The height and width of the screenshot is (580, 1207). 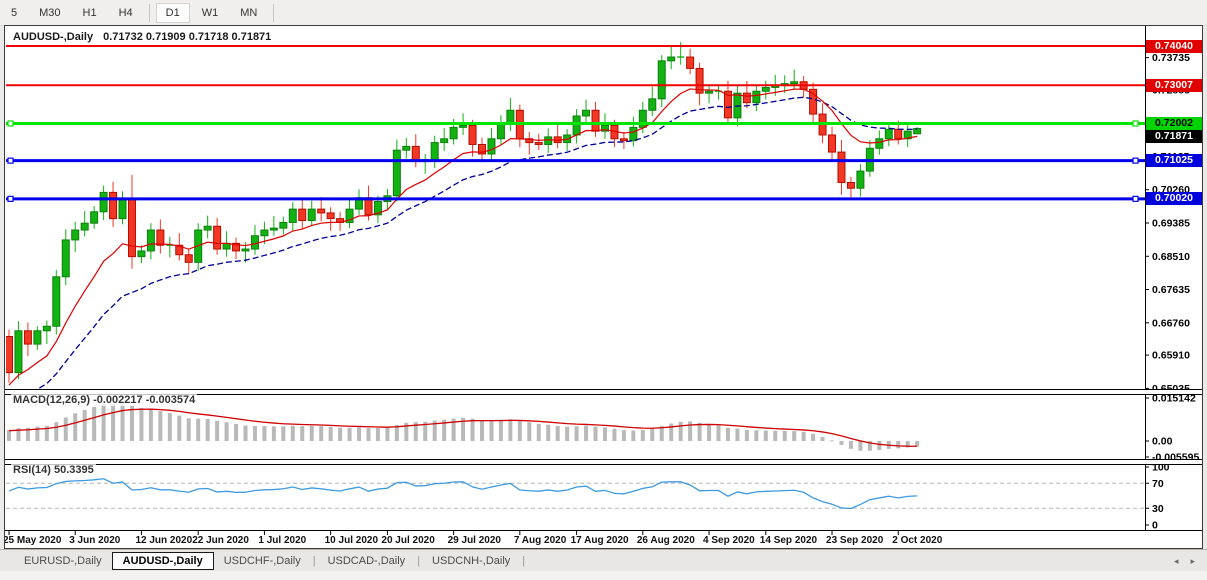 What do you see at coordinates (352, 540) in the screenshot?
I see `date-label: 10 Jul 2020` at bounding box center [352, 540].